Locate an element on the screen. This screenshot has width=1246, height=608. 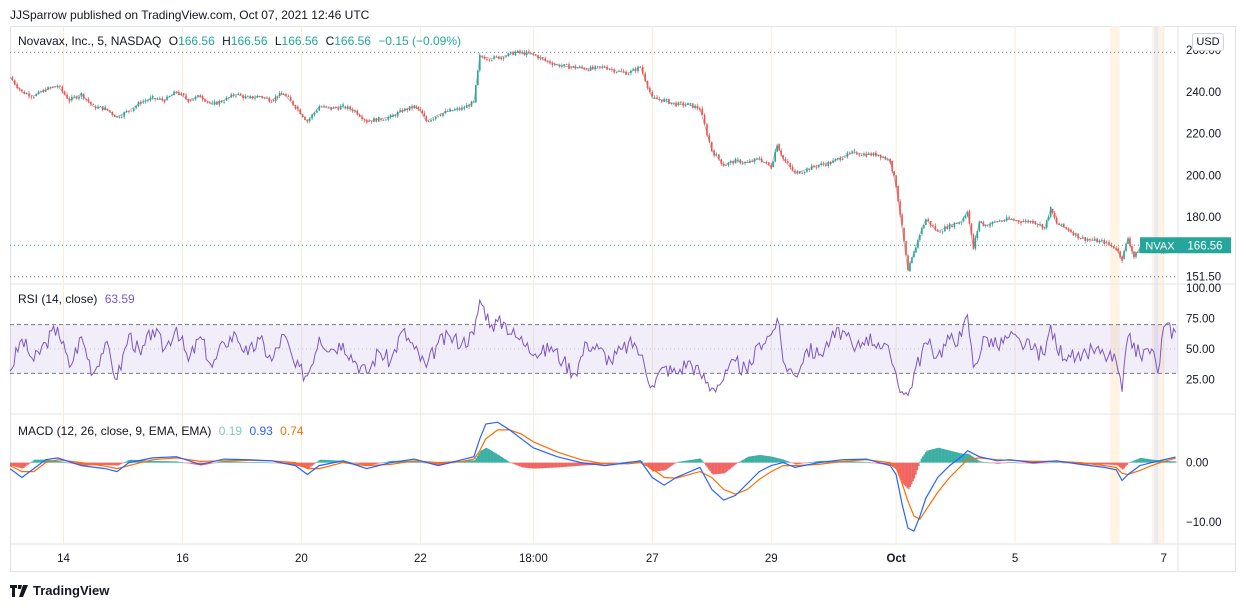
currency-button: USD is located at coordinates (1208, 42).